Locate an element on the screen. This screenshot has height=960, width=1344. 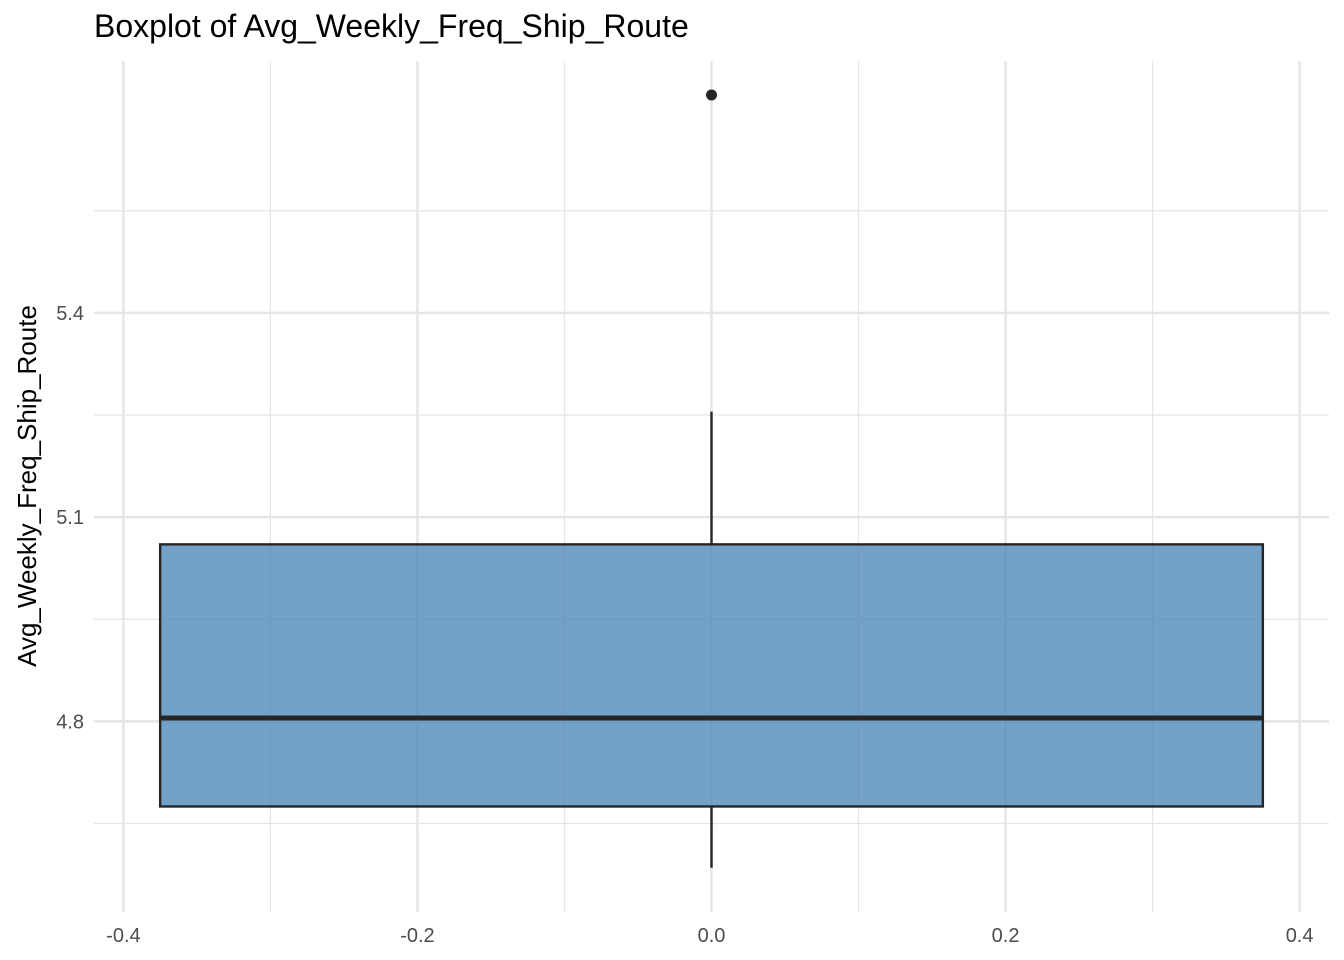
x-tick-label: 0.2 is located at coordinates (1006, 936).